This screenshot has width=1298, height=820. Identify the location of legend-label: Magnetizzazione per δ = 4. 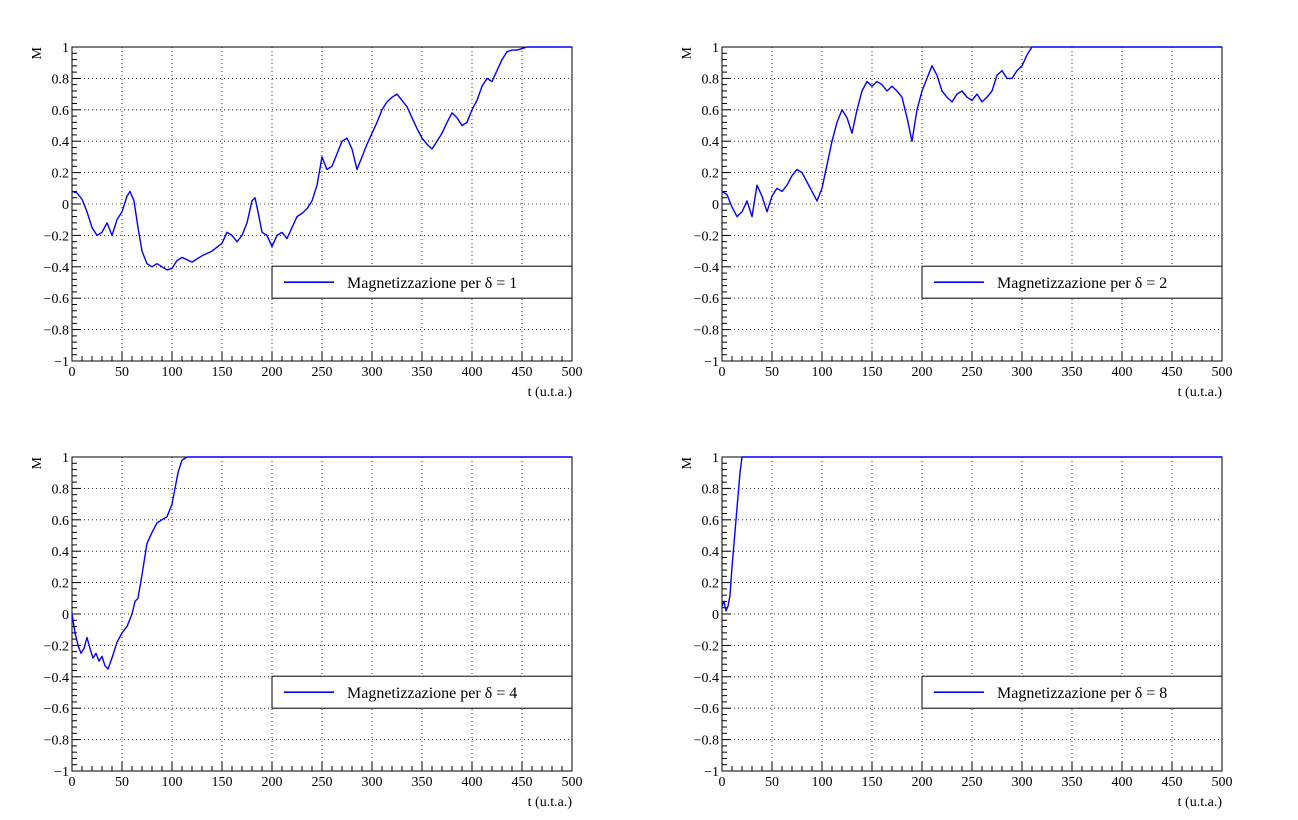
(432, 693).